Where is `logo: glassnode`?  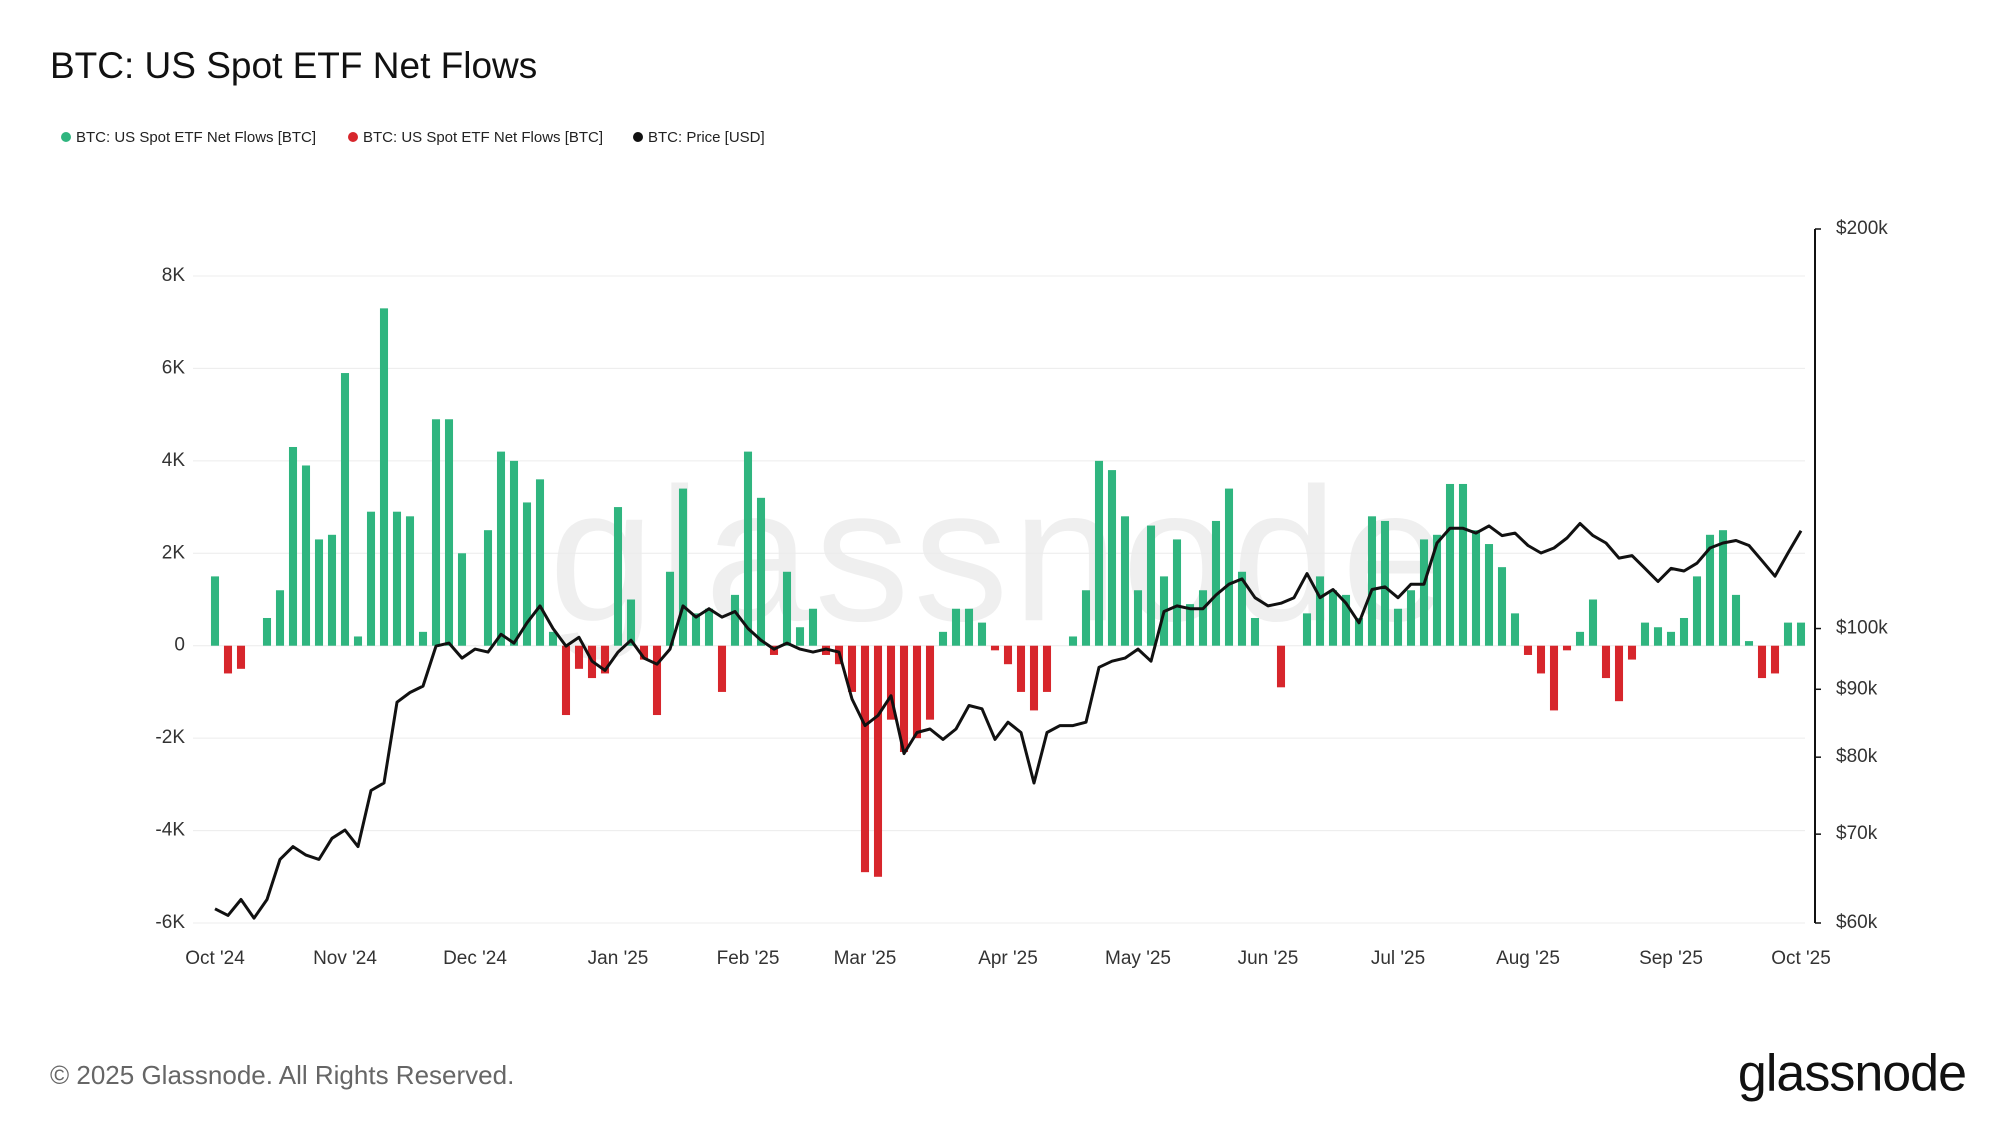 logo: glassnode is located at coordinates (1852, 1074).